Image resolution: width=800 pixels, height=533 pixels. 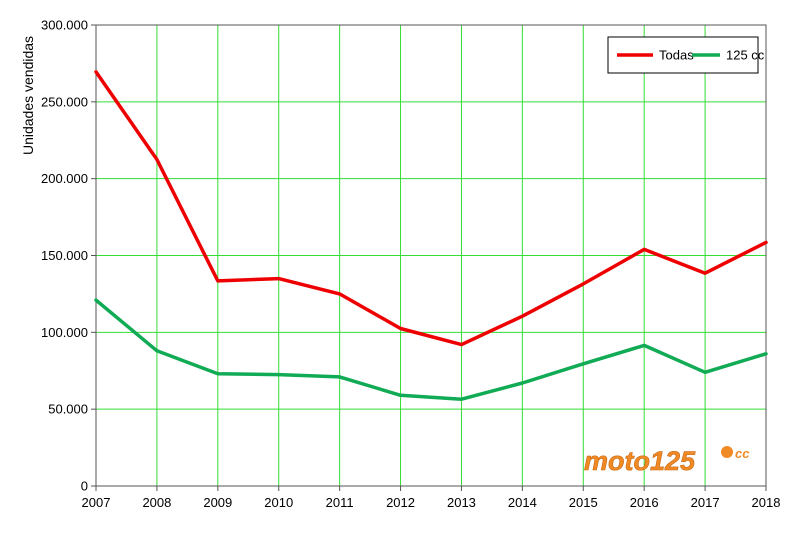 I want to click on legend-label: Todas, so click(x=676, y=55).